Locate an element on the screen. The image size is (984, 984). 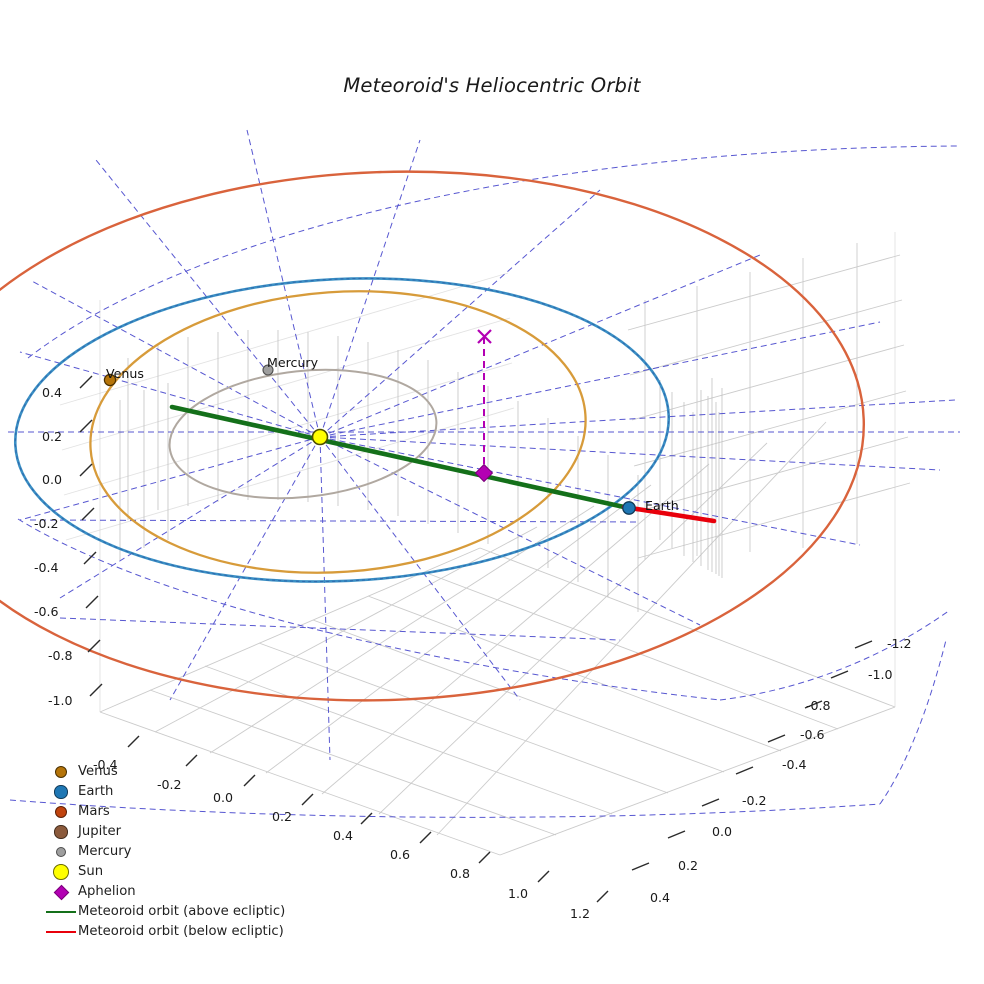
z-tick-4: -0.4 is located at coordinates (46, 567).